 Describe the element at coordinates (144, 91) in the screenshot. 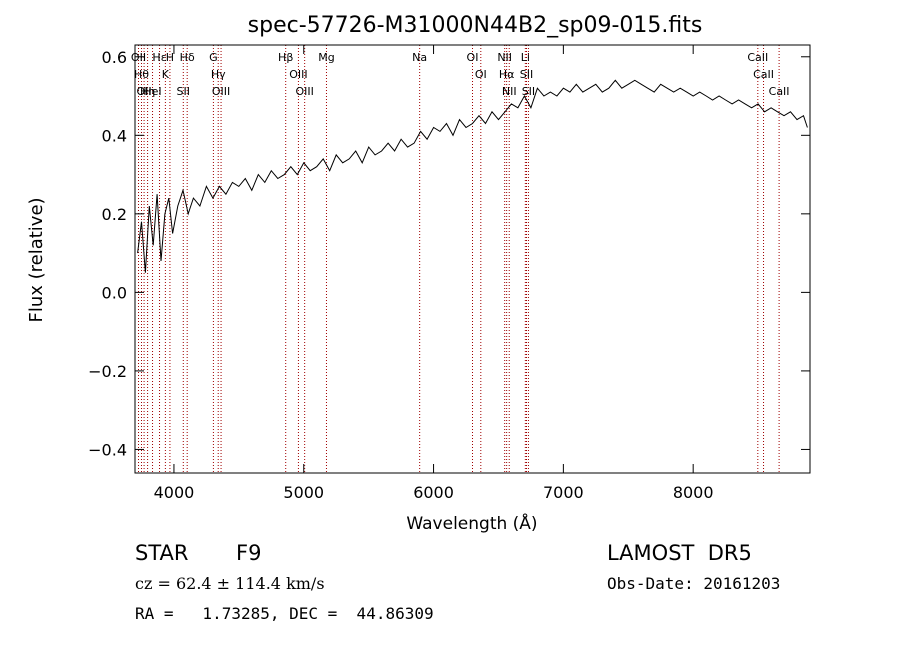

I see `spectral-line-label-2-0: OII` at that location.